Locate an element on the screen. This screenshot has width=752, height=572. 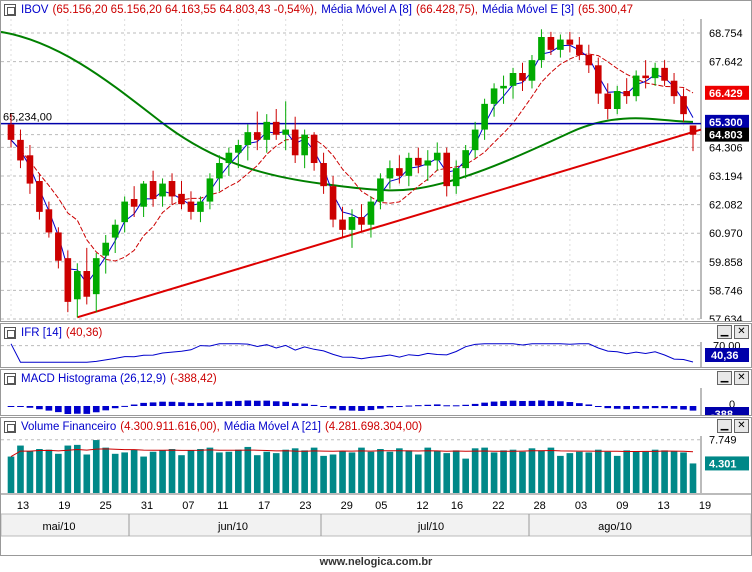
volume-moving-average-line is located at coordinates (352, 453).